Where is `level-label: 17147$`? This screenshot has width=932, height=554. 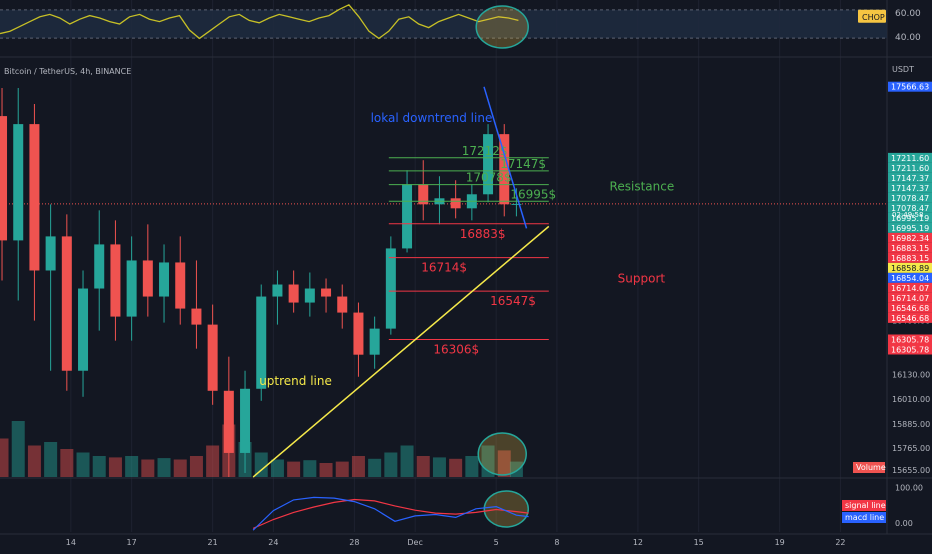
level-label: 17147$ is located at coordinates (523, 164).